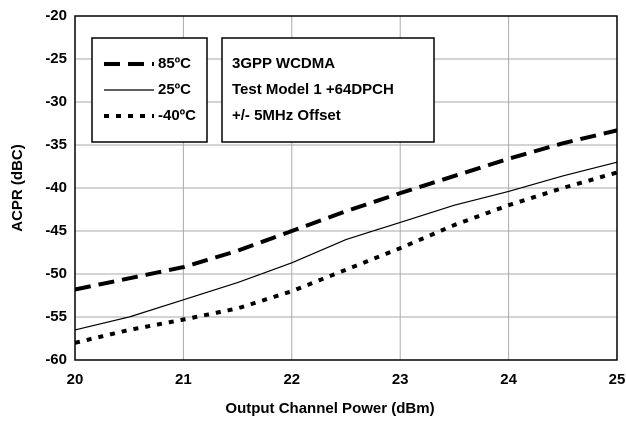 The width and height of the screenshot is (626, 424). I want to click on y-axis-label: ACPR (dBC), so click(17, 188).